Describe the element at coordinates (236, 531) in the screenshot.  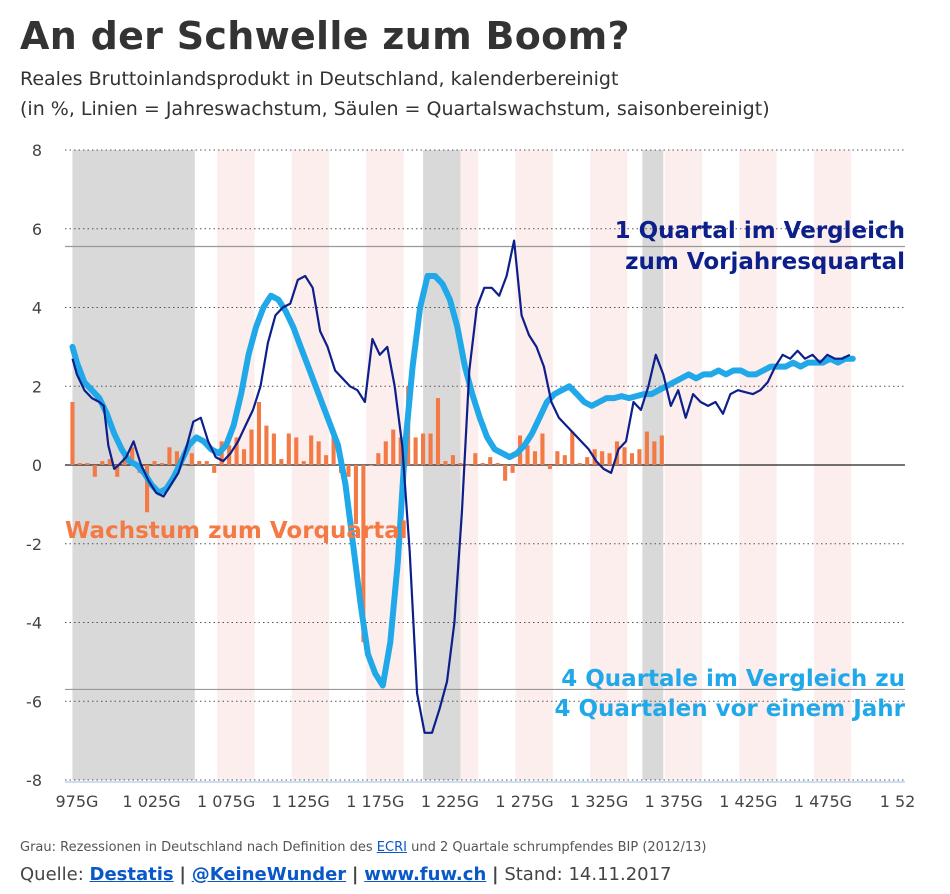
I see `annotation-bars: Wachstum zum Vorquartal` at that location.